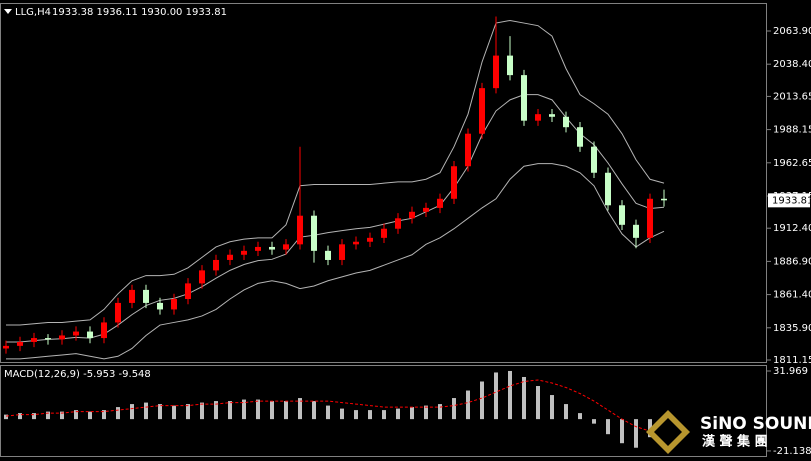  What do you see at coordinates (792, 261) in the screenshot?
I see `y-tick-label: 1886.90` at bounding box center [792, 261].